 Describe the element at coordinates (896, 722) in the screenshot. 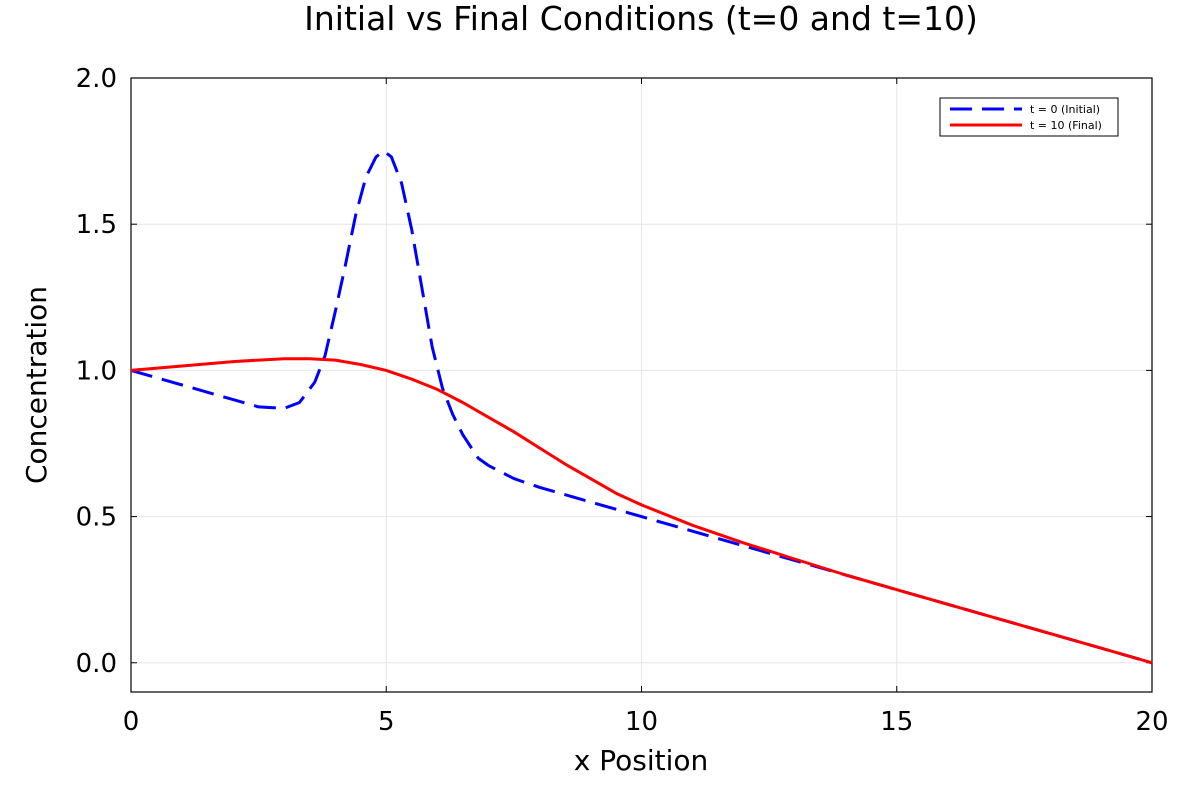

I see `x-tick-label: 15` at that location.